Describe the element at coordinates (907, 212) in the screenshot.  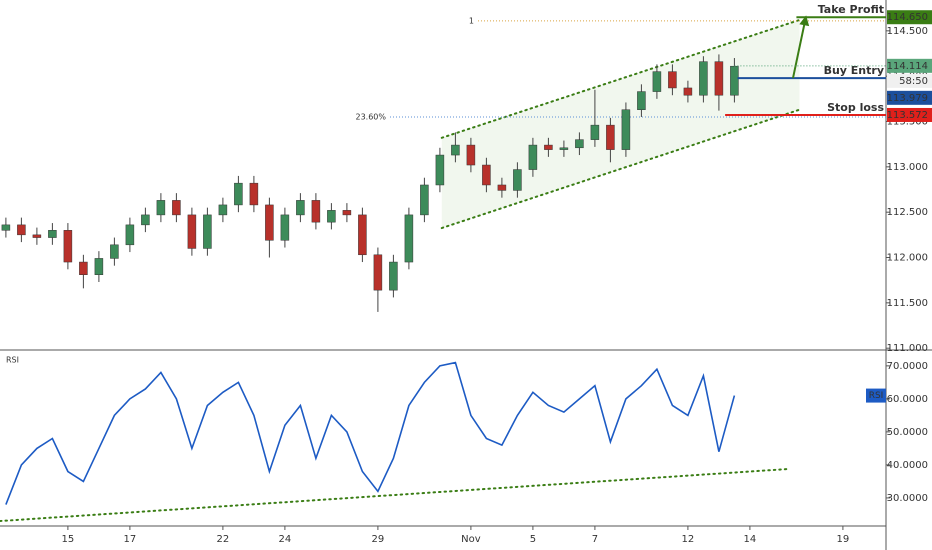
I see `y-tick-label: 112.500` at that location.